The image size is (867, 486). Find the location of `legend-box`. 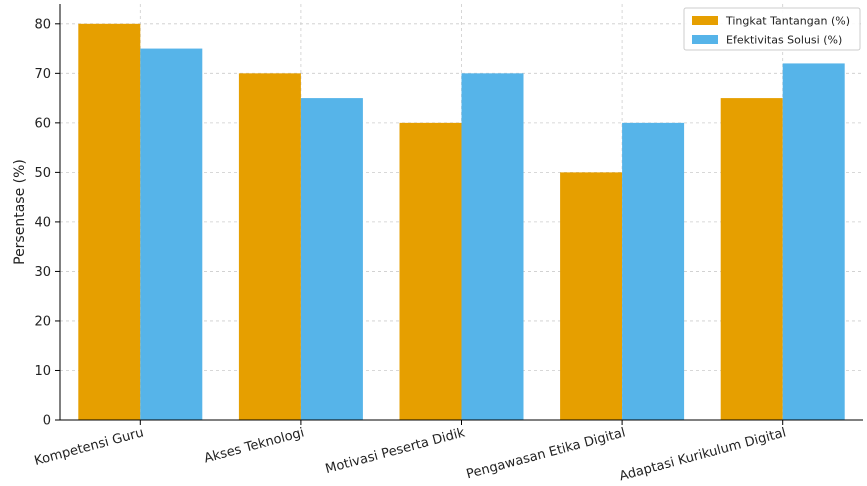

legend-box is located at coordinates (772, 29).